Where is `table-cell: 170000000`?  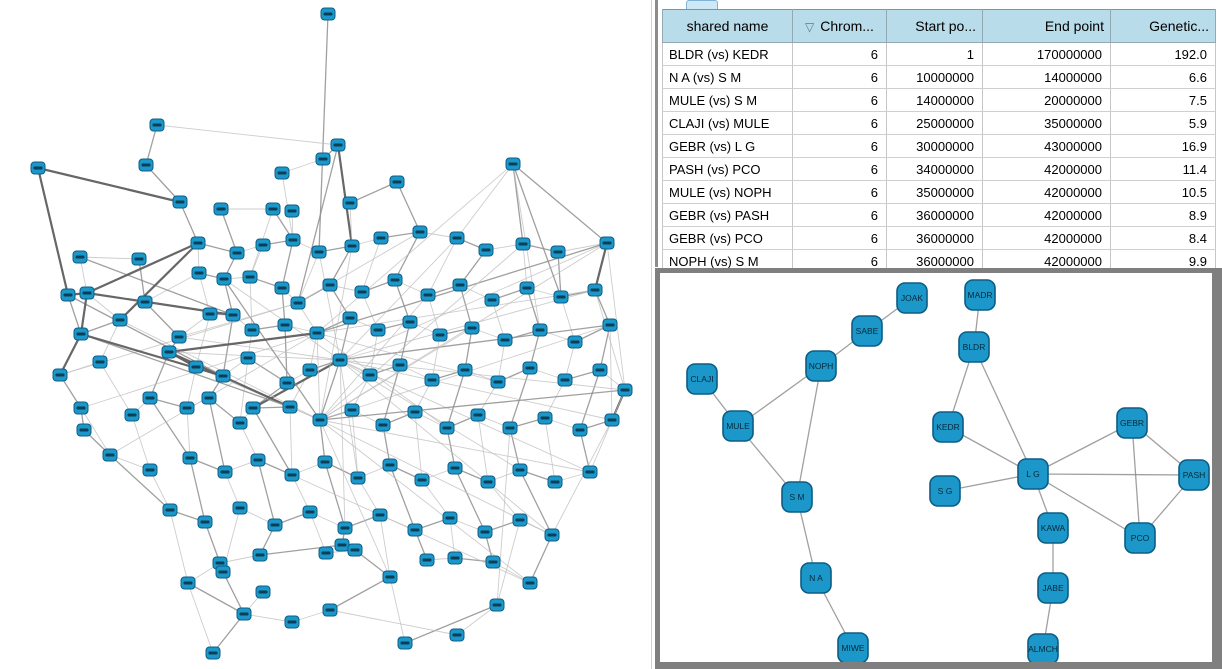
table-cell: 170000000 is located at coordinates (1046, 54).